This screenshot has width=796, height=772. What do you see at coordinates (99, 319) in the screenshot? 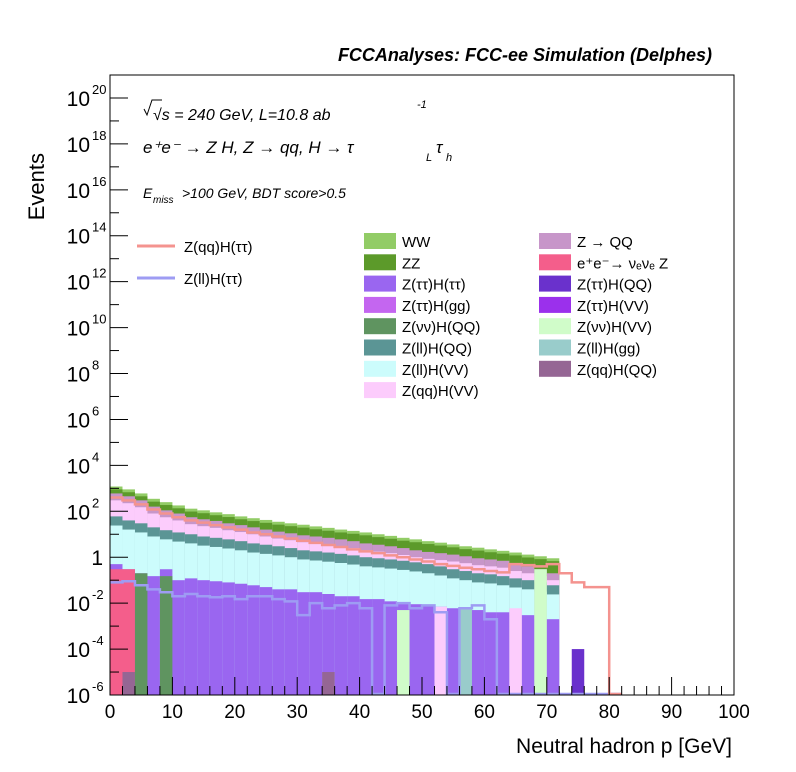
I see `y-tick-exponent: 10` at bounding box center [99, 319].